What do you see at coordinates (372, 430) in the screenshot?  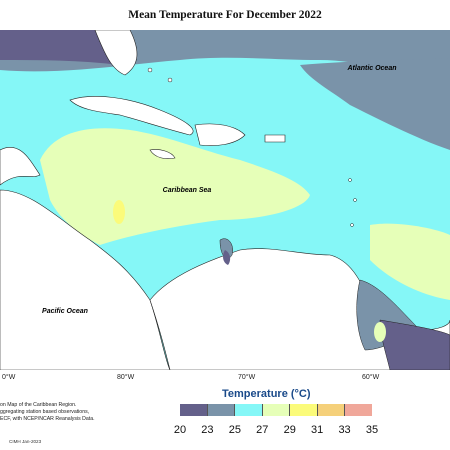 I see `legend-tick-label: 35` at bounding box center [372, 430].